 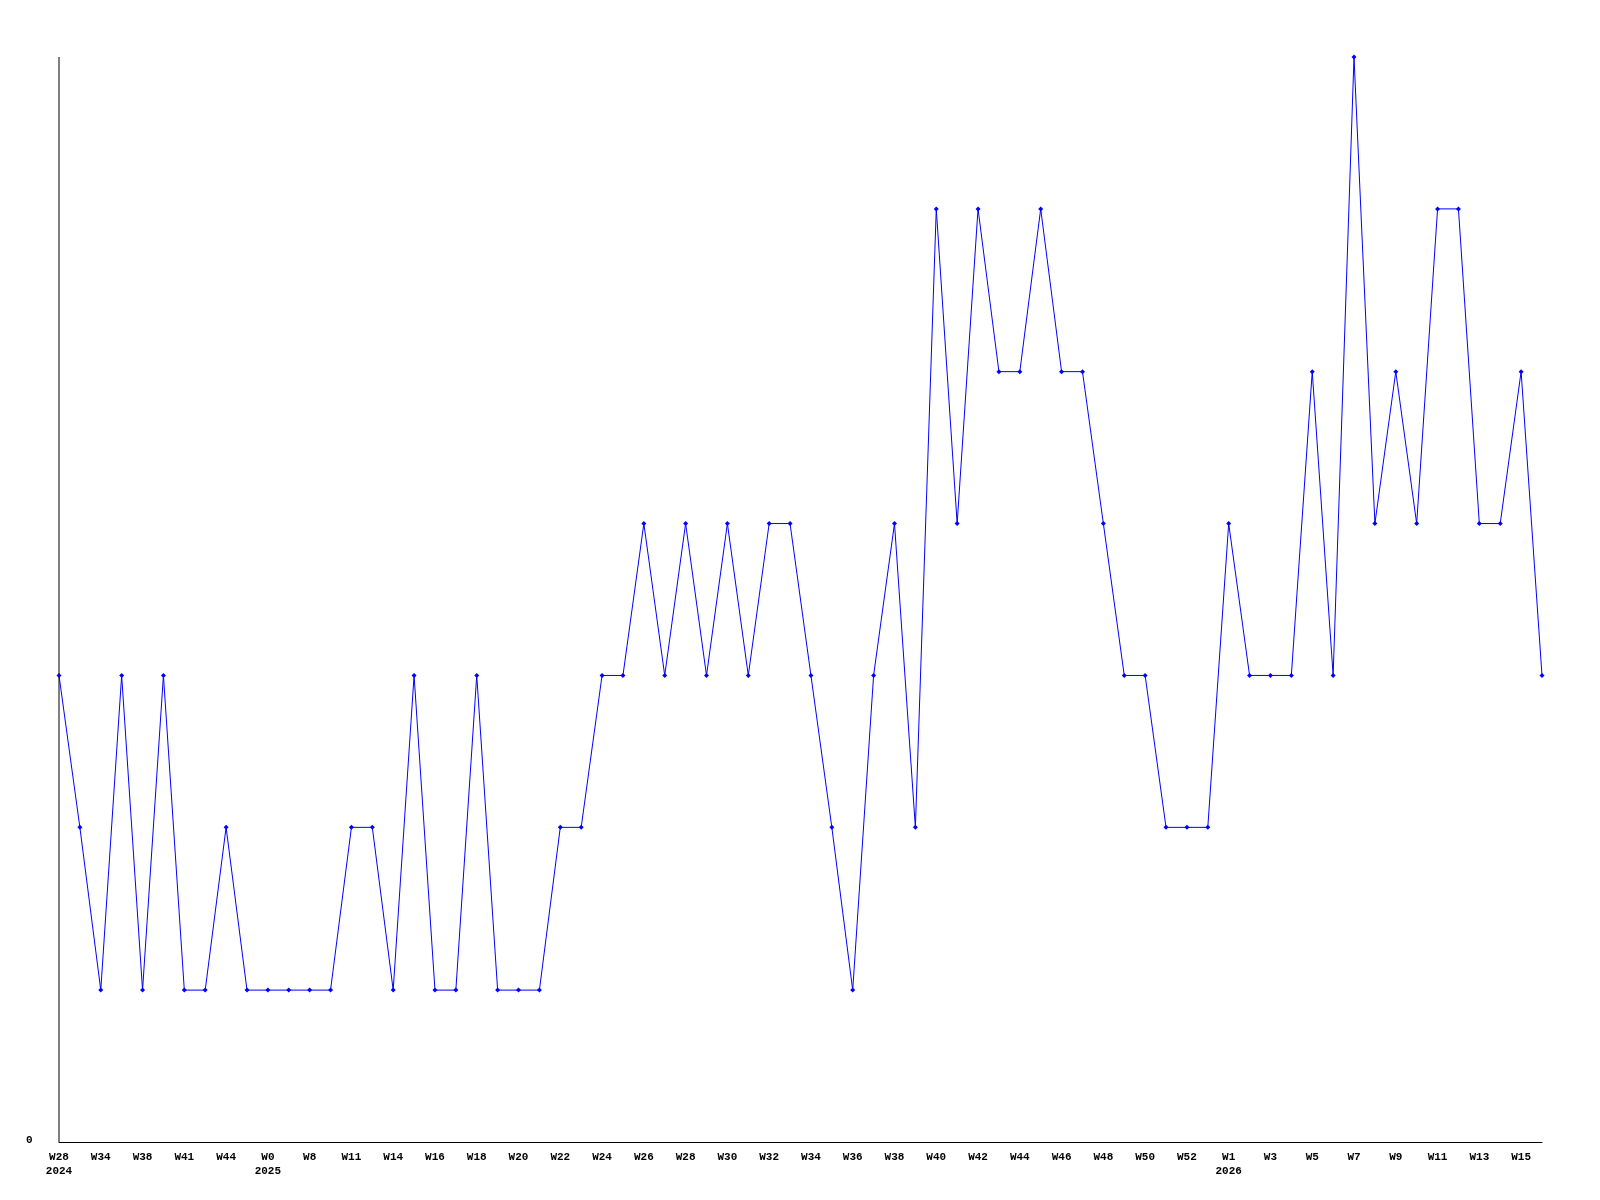 What do you see at coordinates (1312, 1157) in the screenshot?
I see `x-tick-label: W5` at bounding box center [1312, 1157].